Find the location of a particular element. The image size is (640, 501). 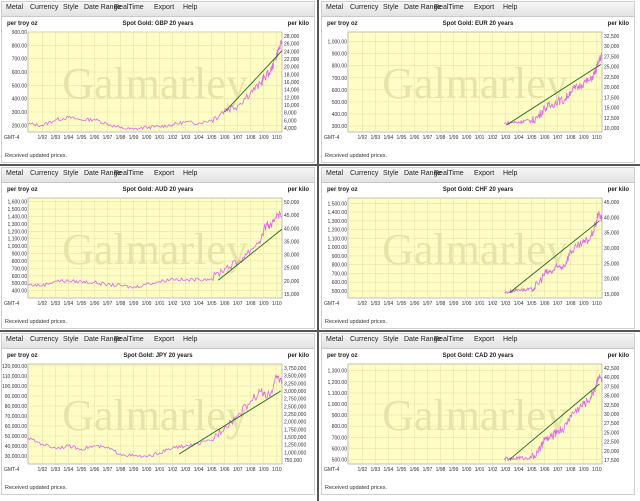

status-text: Received updated prices. is located at coordinates (356, 488).